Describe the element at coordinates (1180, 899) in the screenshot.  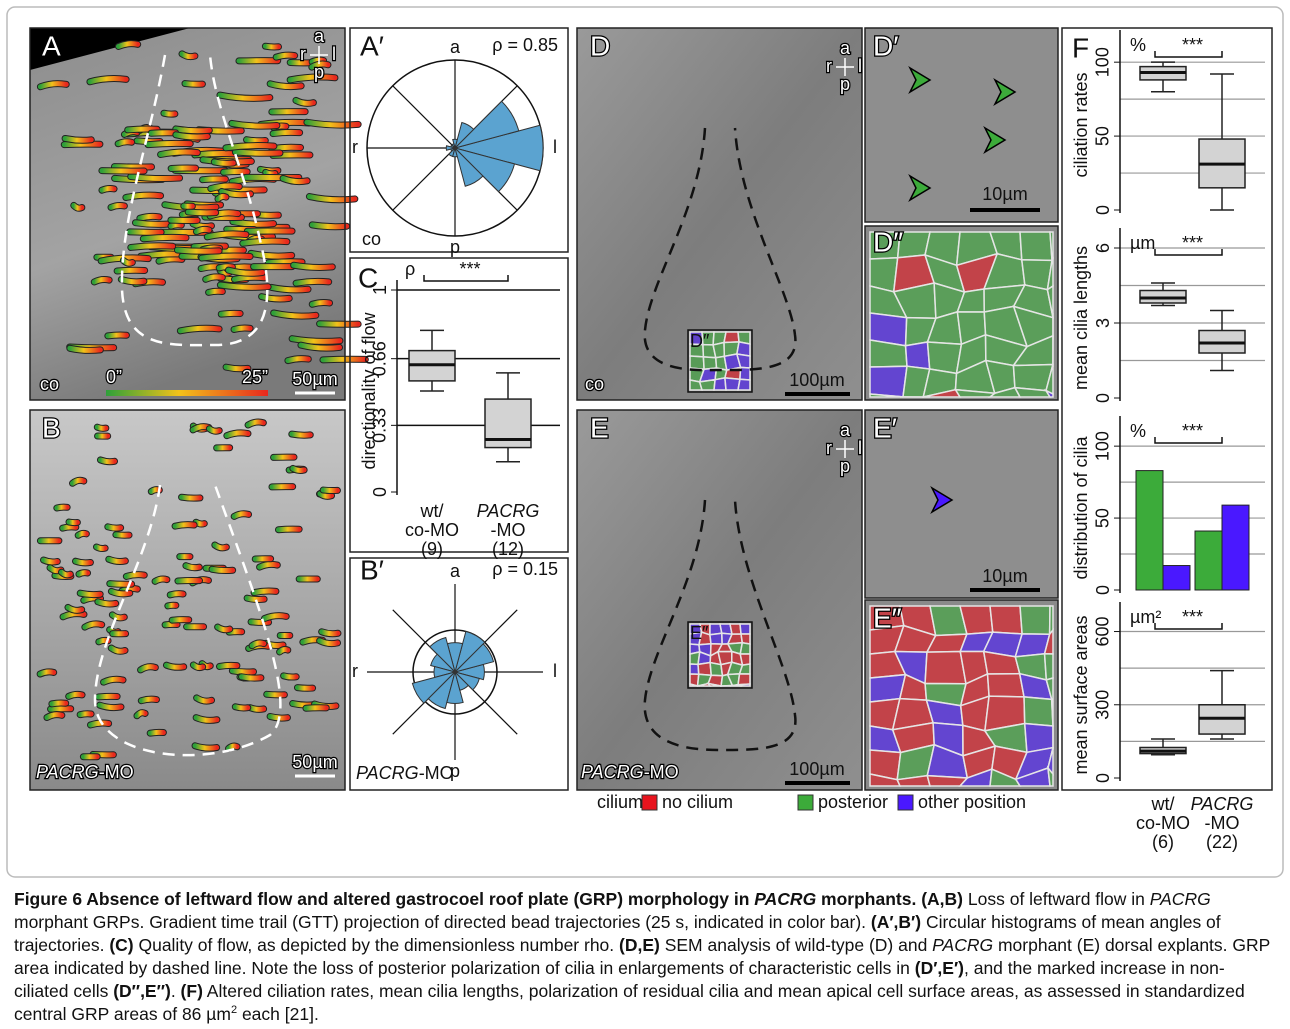
I see `caption-text: PACRG` at that location.